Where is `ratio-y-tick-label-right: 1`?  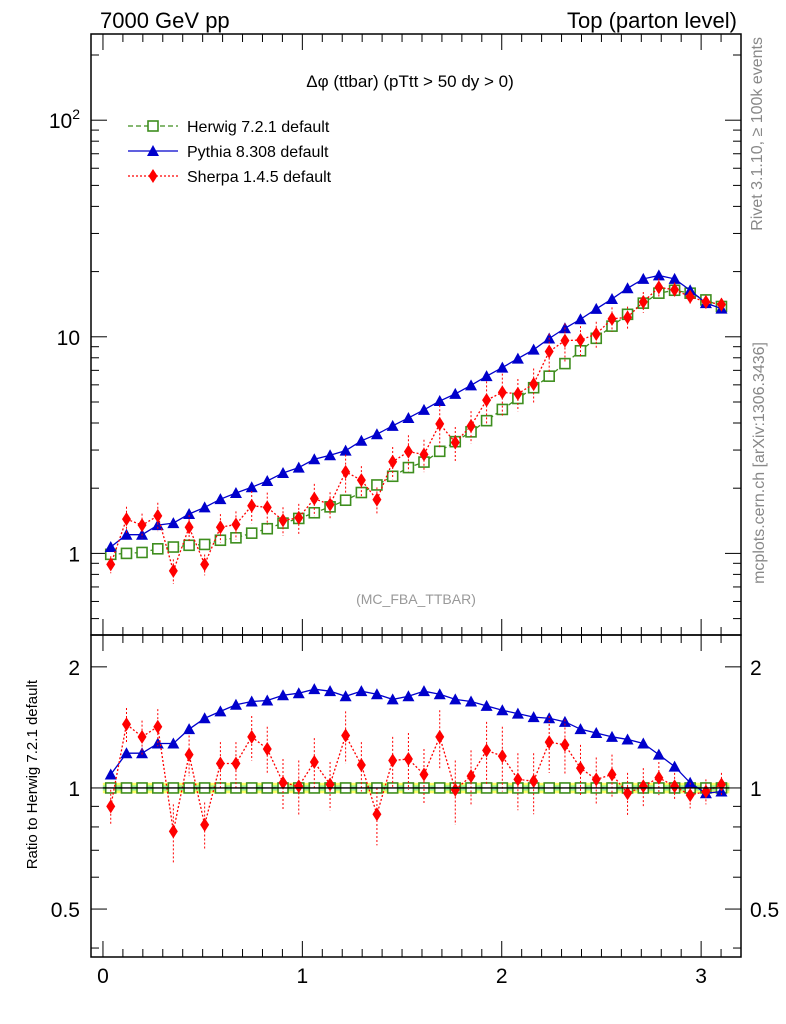
ratio-y-tick-label-right: 1 is located at coordinates (756, 789).